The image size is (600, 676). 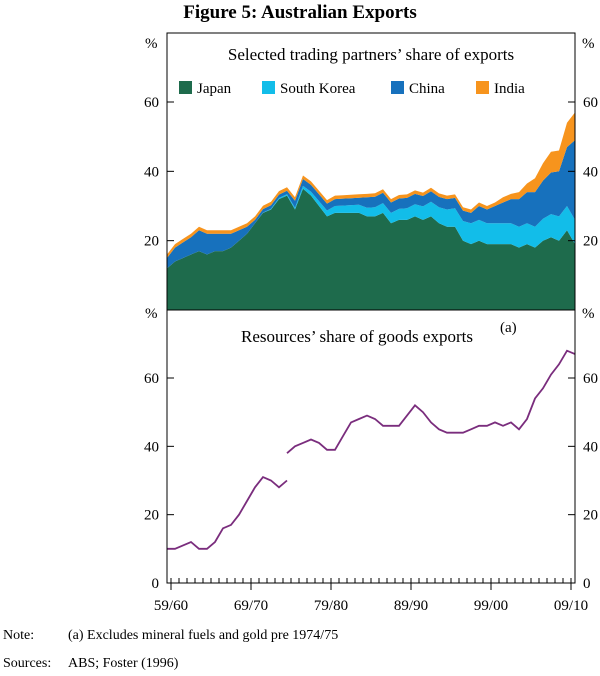 What do you see at coordinates (19, 635) in the screenshot?
I see `note-label: Note:` at bounding box center [19, 635].